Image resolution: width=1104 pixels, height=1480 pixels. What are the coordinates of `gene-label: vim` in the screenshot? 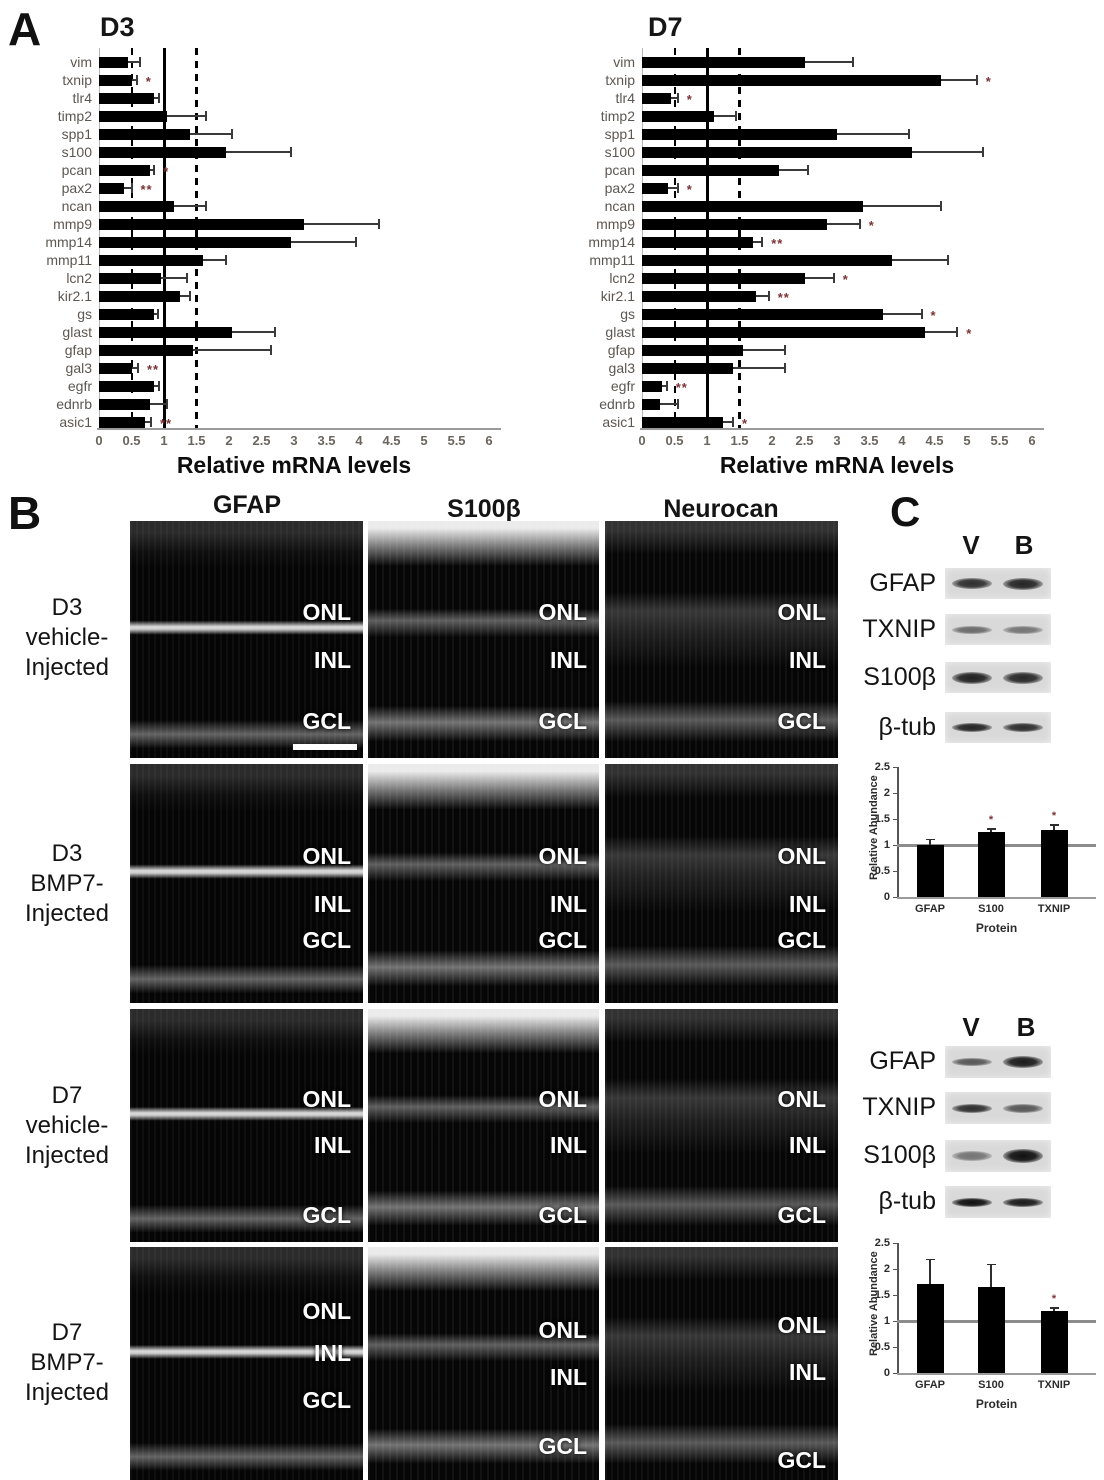 It's located at (624, 62).